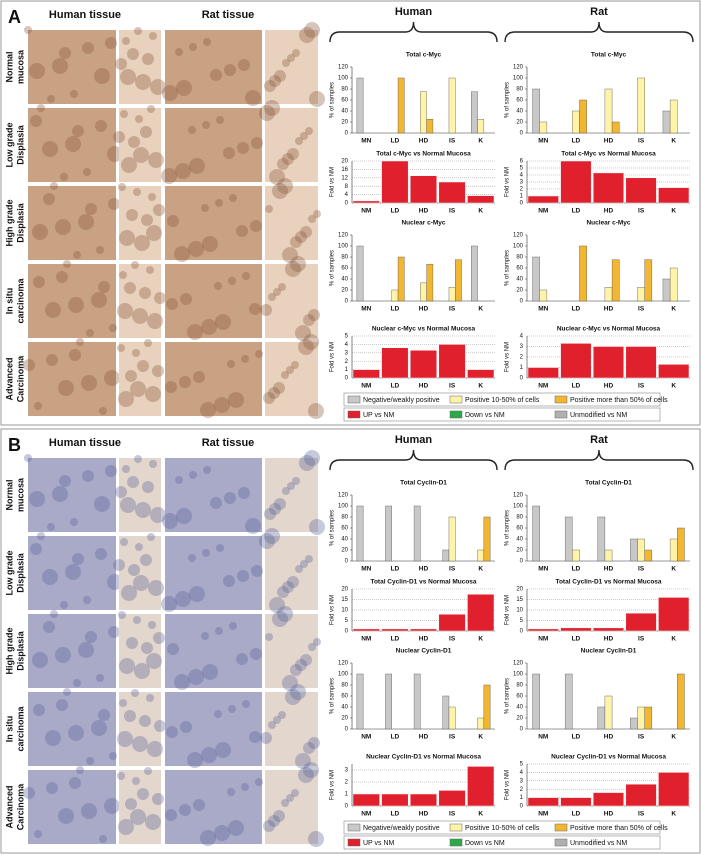  What do you see at coordinates (522, 176) in the screenshot?
I see `y-tick-label: 4` at bounding box center [522, 176].